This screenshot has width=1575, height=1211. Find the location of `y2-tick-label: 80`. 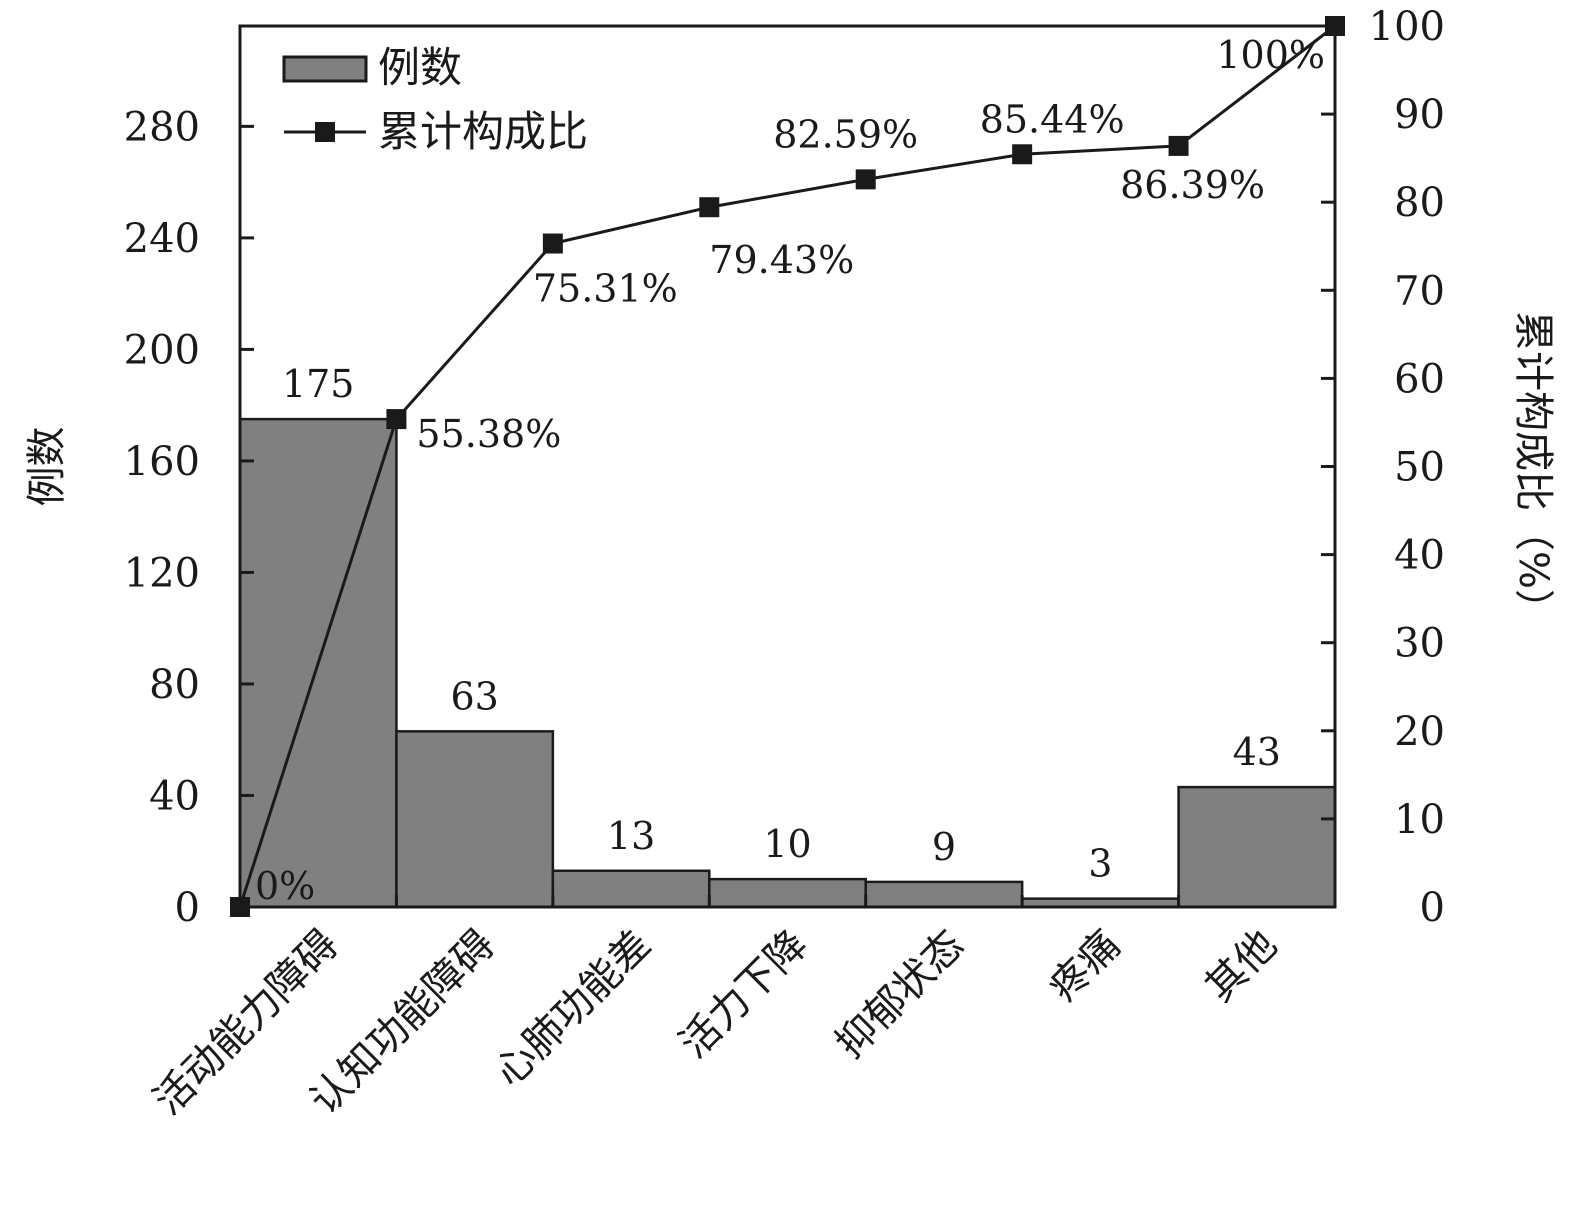

y2-tick-label: 80 is located at coordinates (1419, 203).